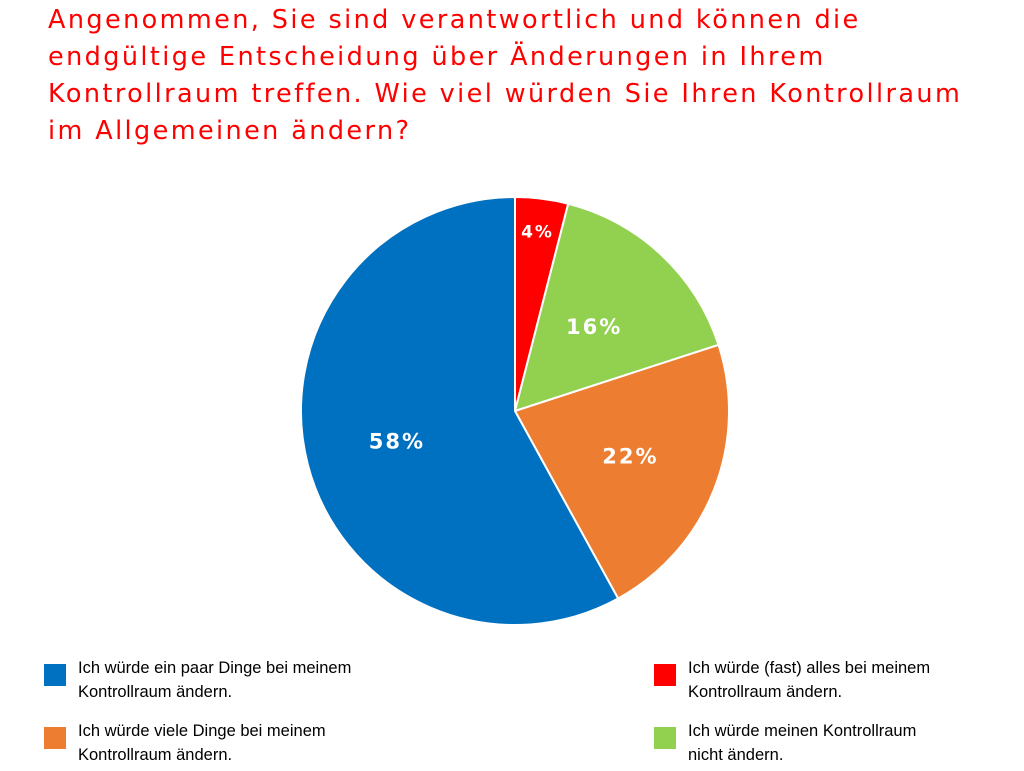 The image size is (1024, 771). What do you see at coordinates (537, 233) in the screenshot?
I see `slice-label-4pct: 4%` at bounding box center [537, 233].